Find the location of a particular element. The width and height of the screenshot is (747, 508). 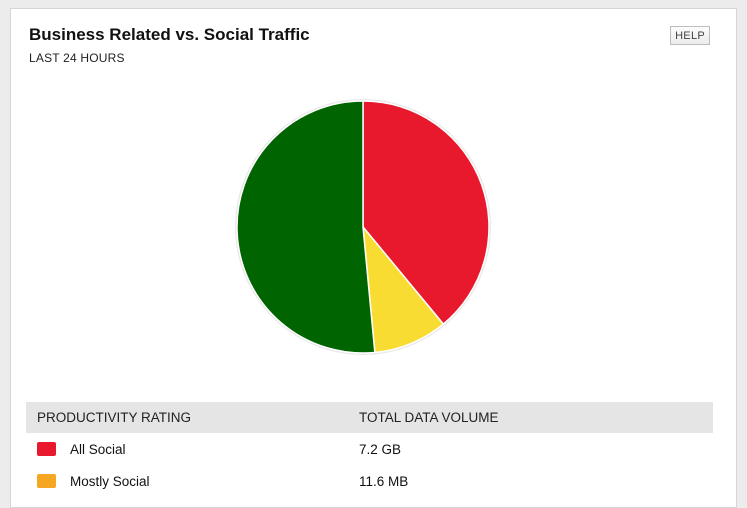

table-row: Mostly Social 11.6 MB is located at coordinates (369, 481).